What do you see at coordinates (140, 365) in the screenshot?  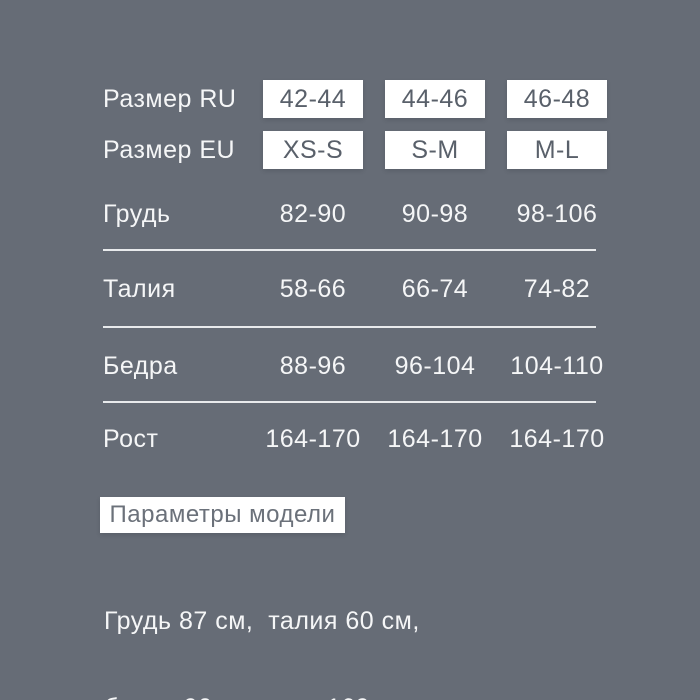 I see `row-label-hips: Бедра` at bounding box center [140, 365].